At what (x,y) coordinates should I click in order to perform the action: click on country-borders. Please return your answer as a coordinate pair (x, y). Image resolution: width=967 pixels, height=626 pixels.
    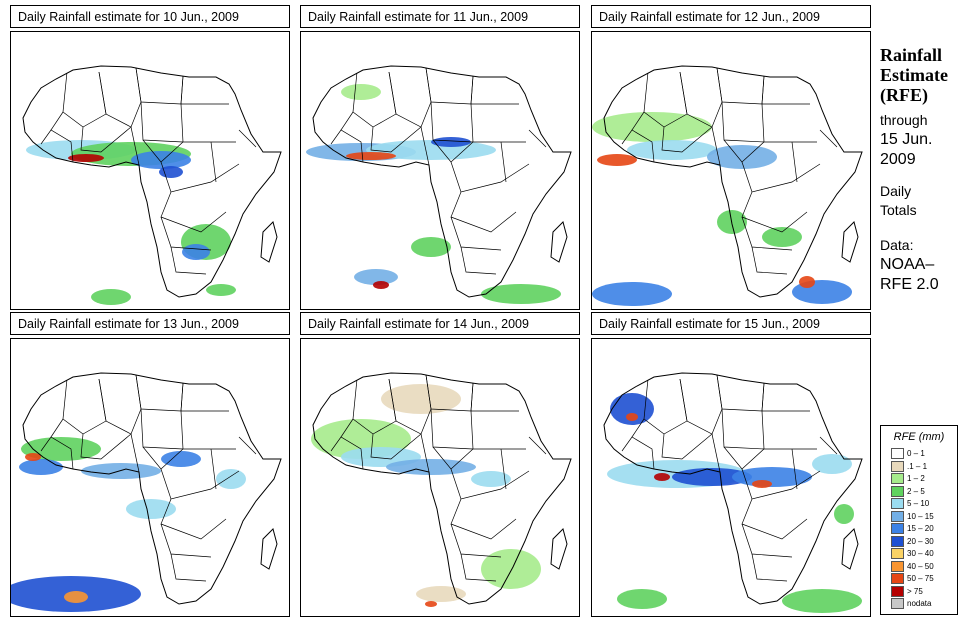
    Looking at the image, I should click on (438, 171).